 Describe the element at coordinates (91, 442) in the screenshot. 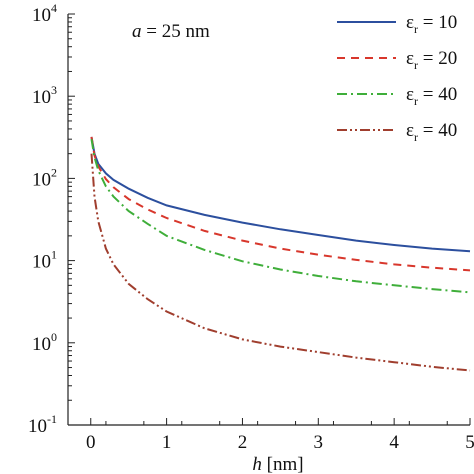

I see `x-tick-label: 0` at that location.